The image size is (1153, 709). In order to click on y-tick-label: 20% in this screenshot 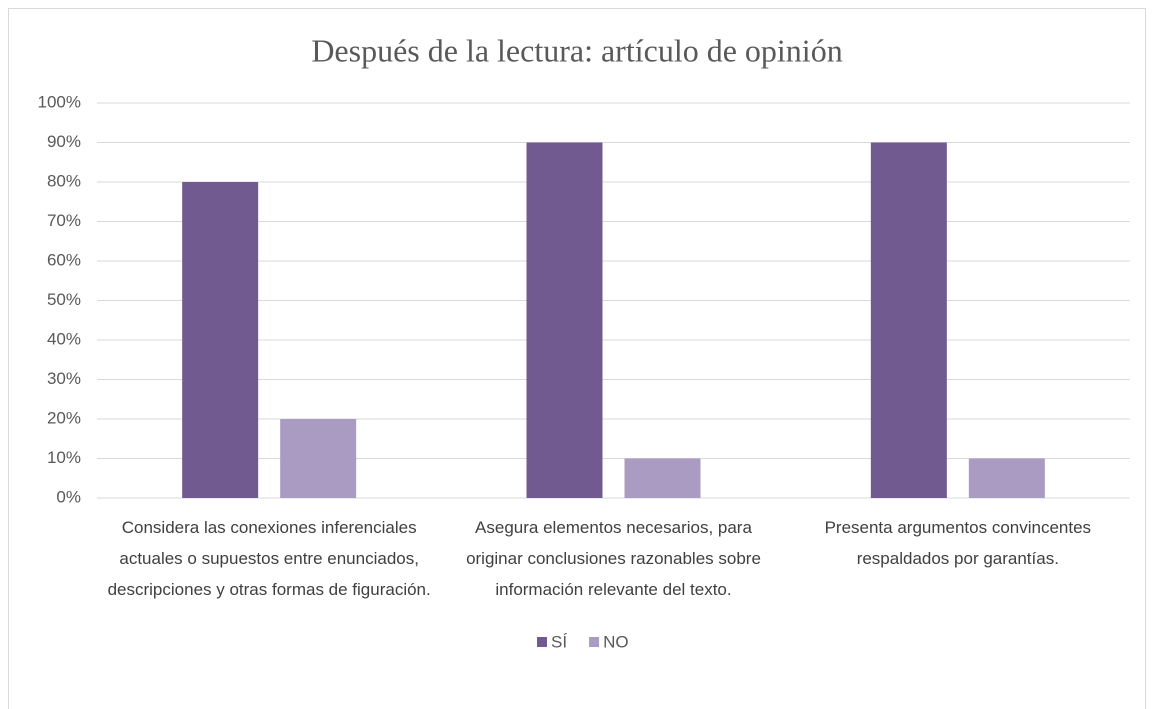, I will do `click(64, 417)`.